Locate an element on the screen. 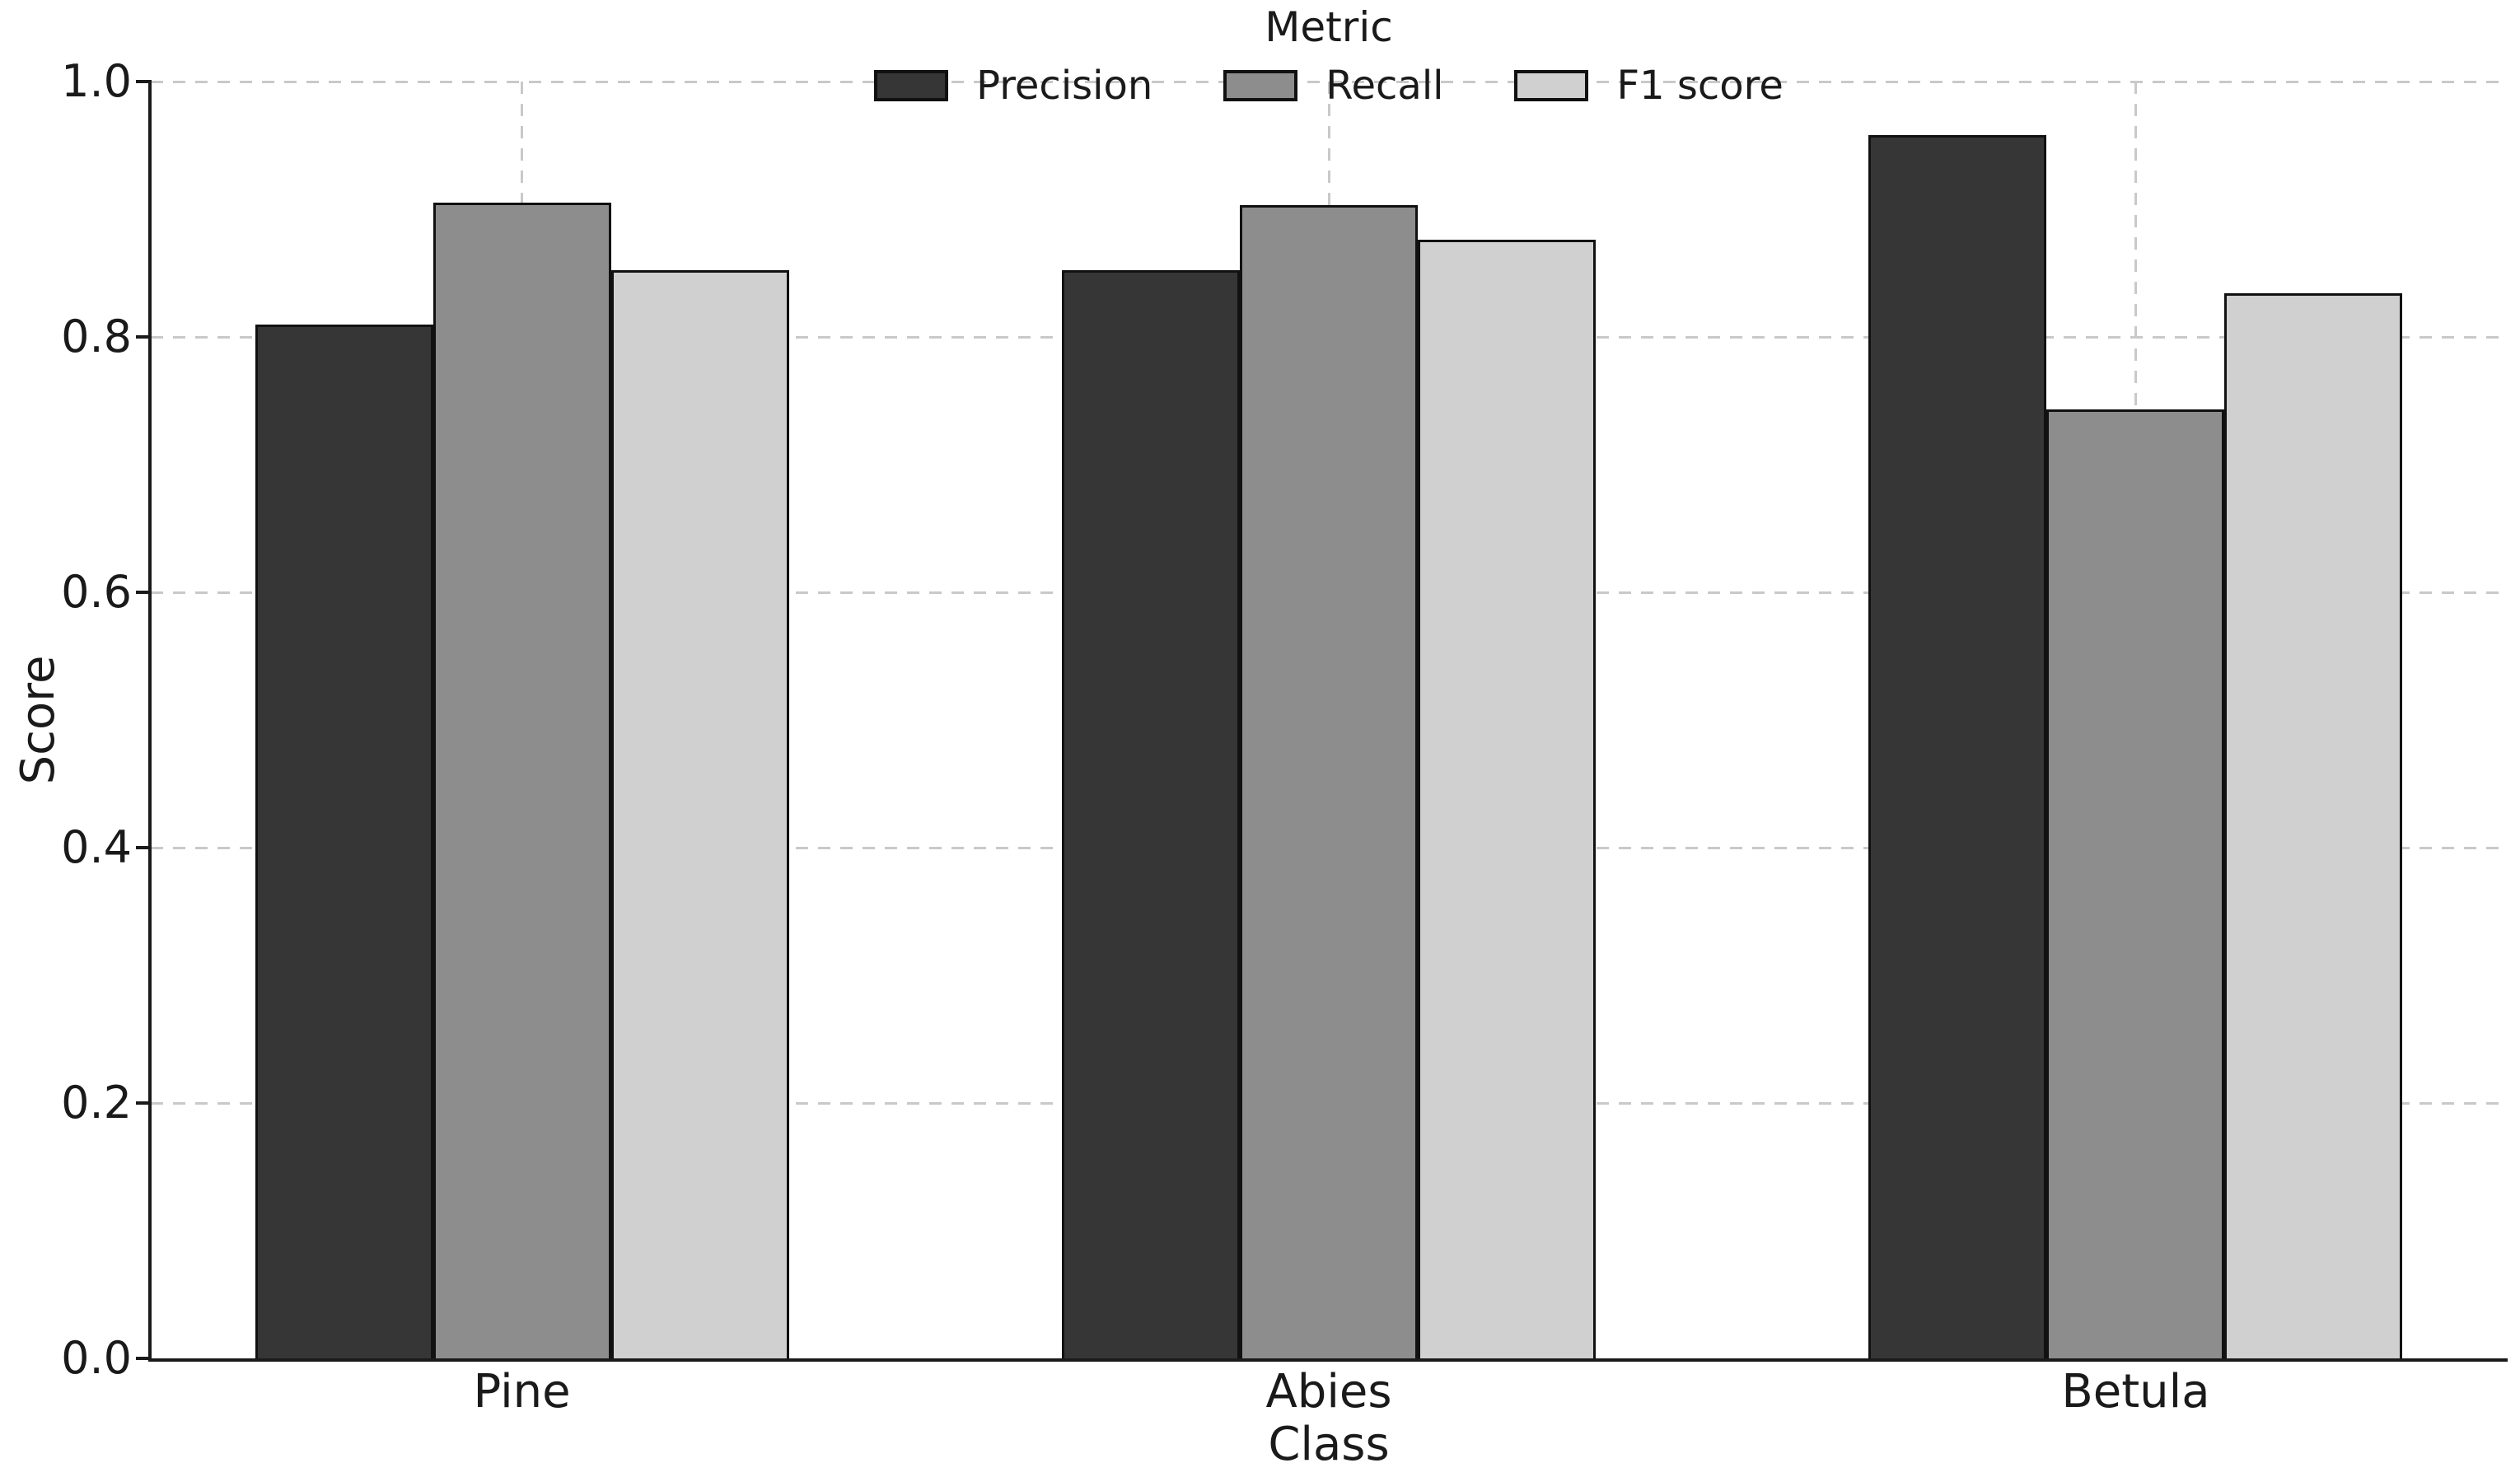  x-tick-label-betula: Betula is located at coordinates (2135, 1392).